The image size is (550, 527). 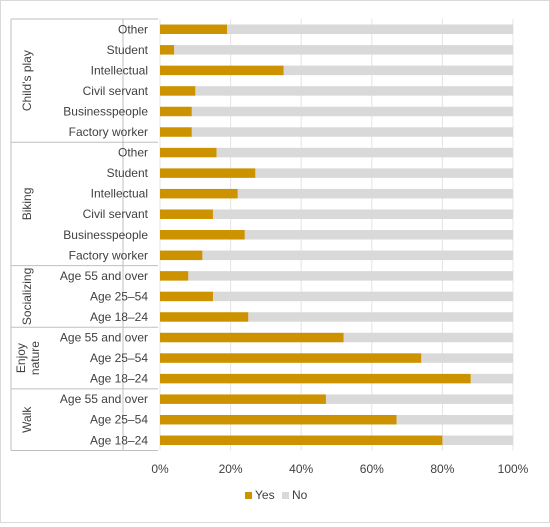 I want to click on x-tick-label: 60%, so click(x=372, y=469).